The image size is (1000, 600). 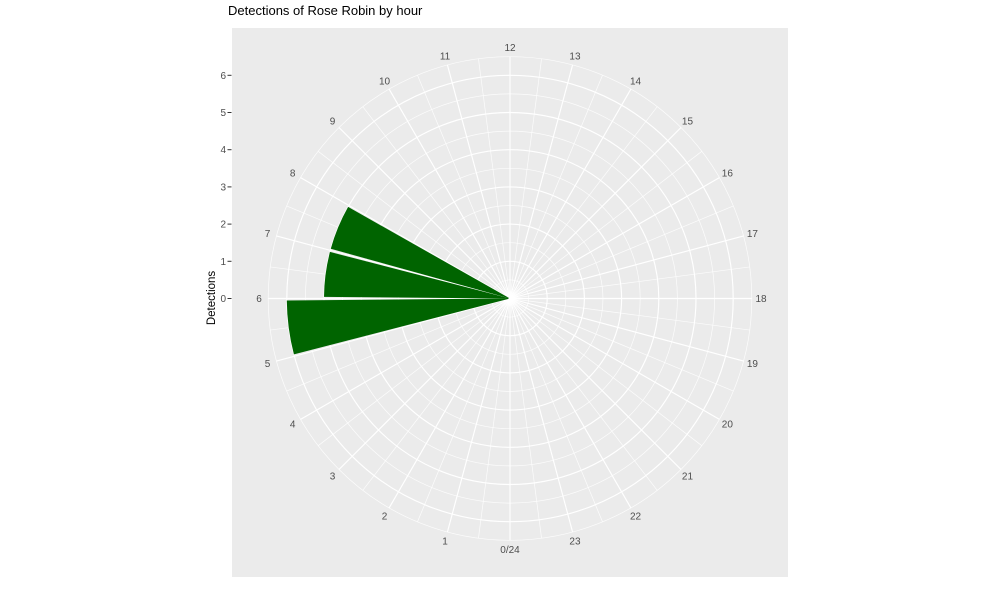 I want to click on grid-spoke-half-13.5, so click(x=398, y=345).